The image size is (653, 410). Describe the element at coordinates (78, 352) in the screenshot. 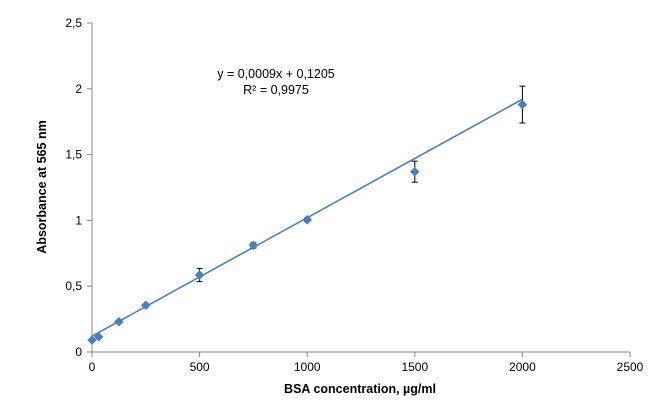

I see `y-tick-label: 0` at that location.